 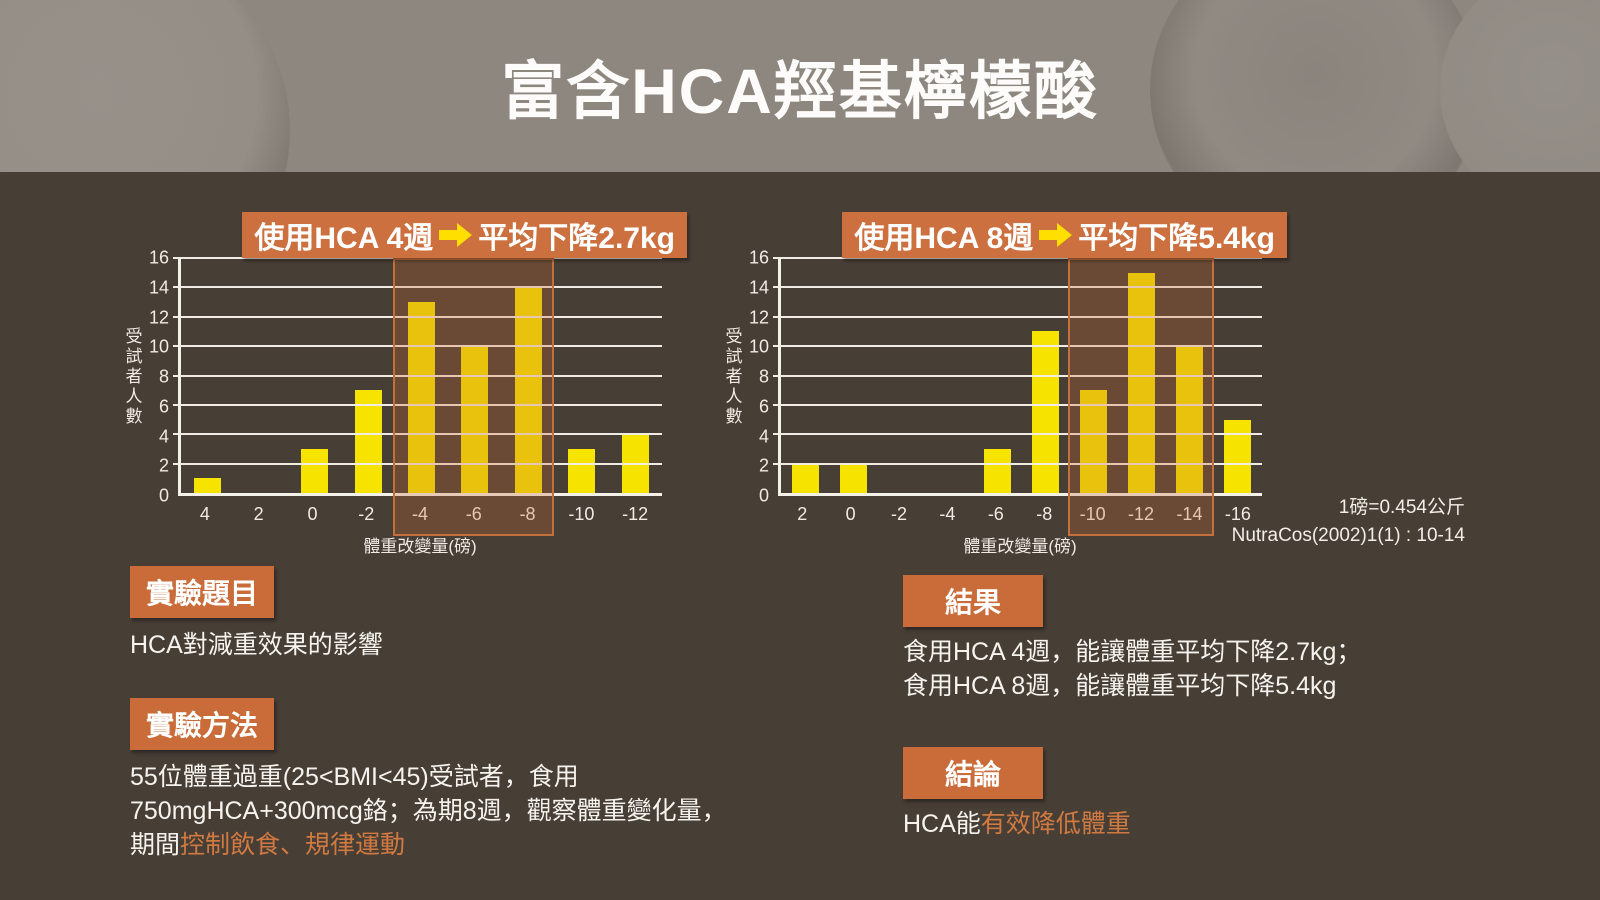 What do you see at coordinates (1237, 514) in the screenshot?
I see `x-tick-label: -16` at bounding box center [1237, 514].